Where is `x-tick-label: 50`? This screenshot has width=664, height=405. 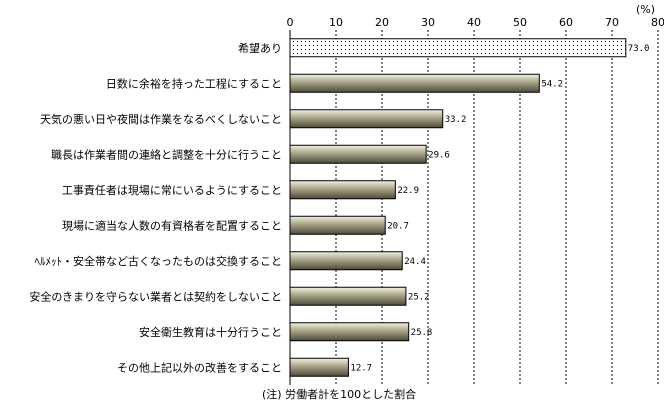
x-tick-label: 50 is located at coordinates (520, 22).